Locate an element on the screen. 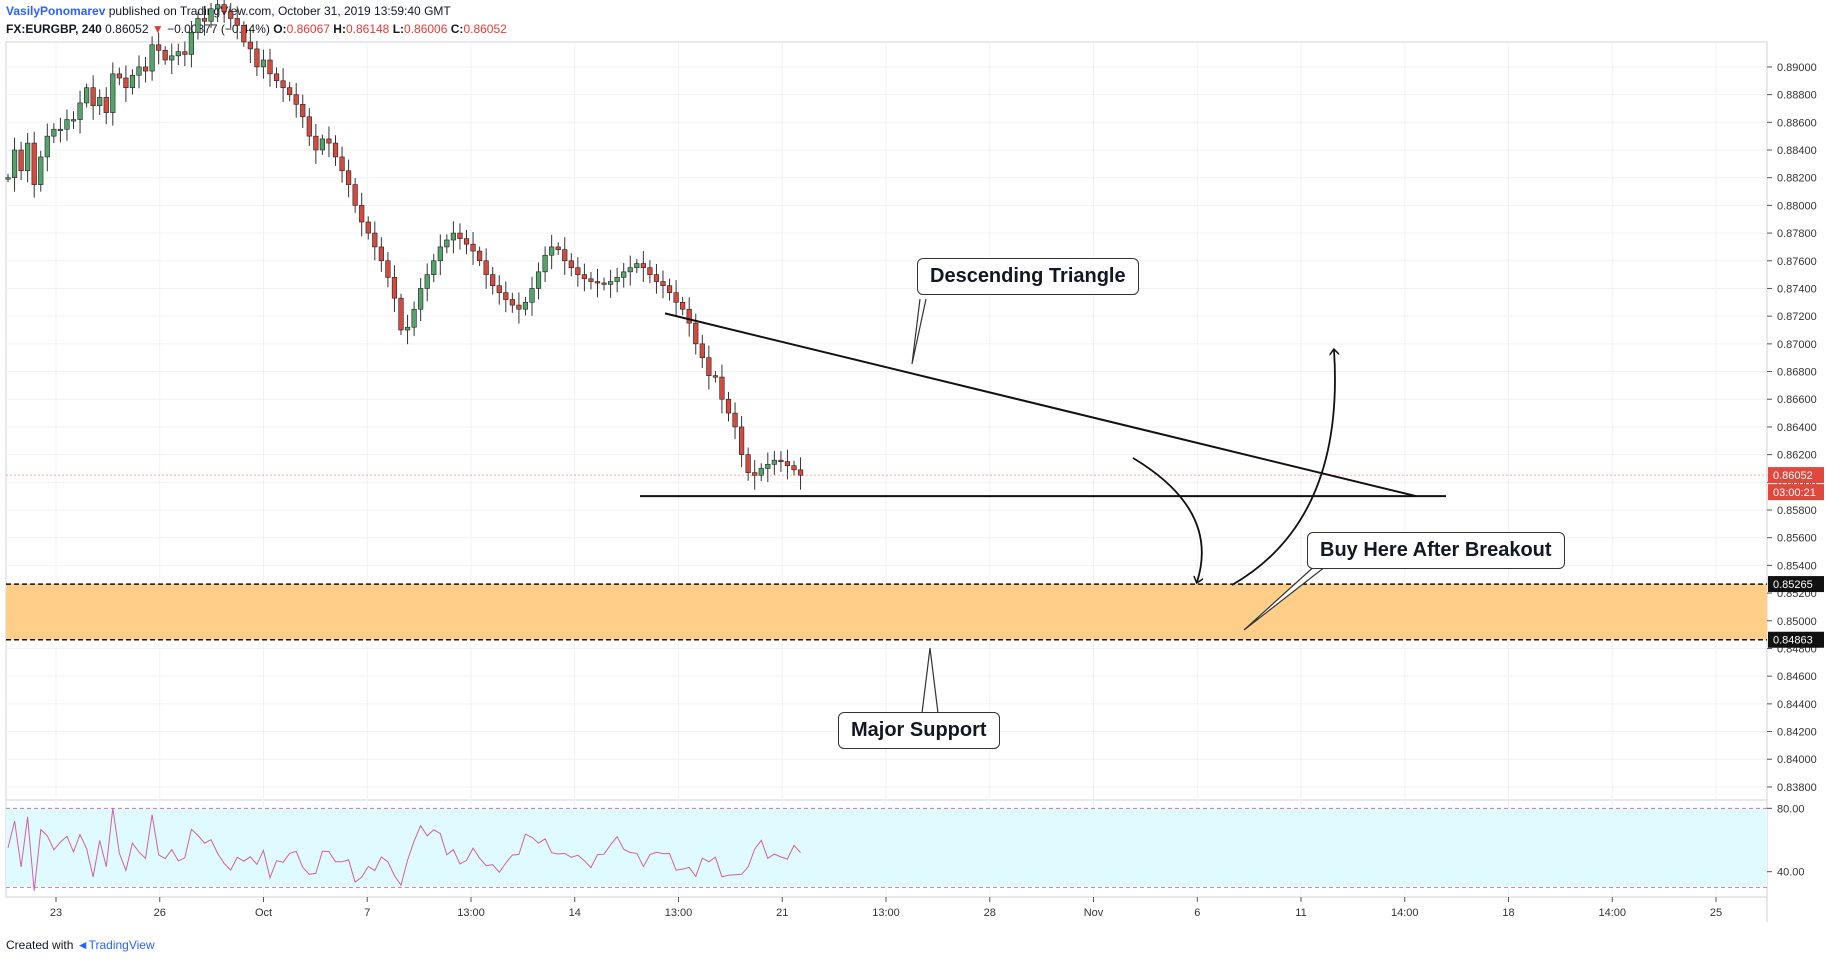 The height and width of the screenshot is (962, 1828). callout-major-support: Major Support is located at coordinates (919, 730).